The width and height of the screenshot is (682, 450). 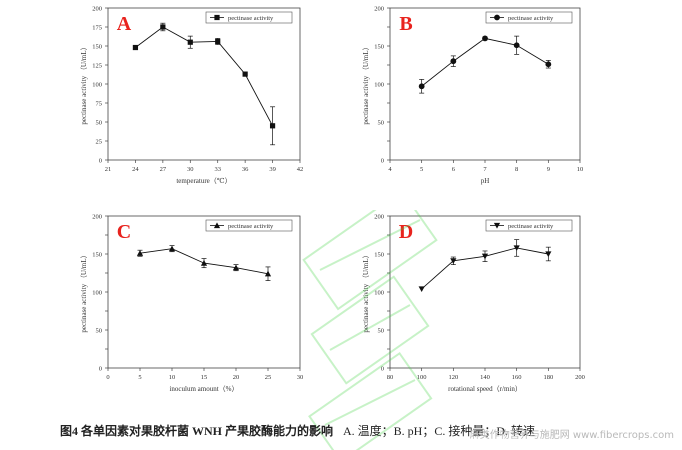 What do you see at coordinates (108, 169) in the screenshot?
I see `x-tick-label: 21` at bounding box center [108, 169].